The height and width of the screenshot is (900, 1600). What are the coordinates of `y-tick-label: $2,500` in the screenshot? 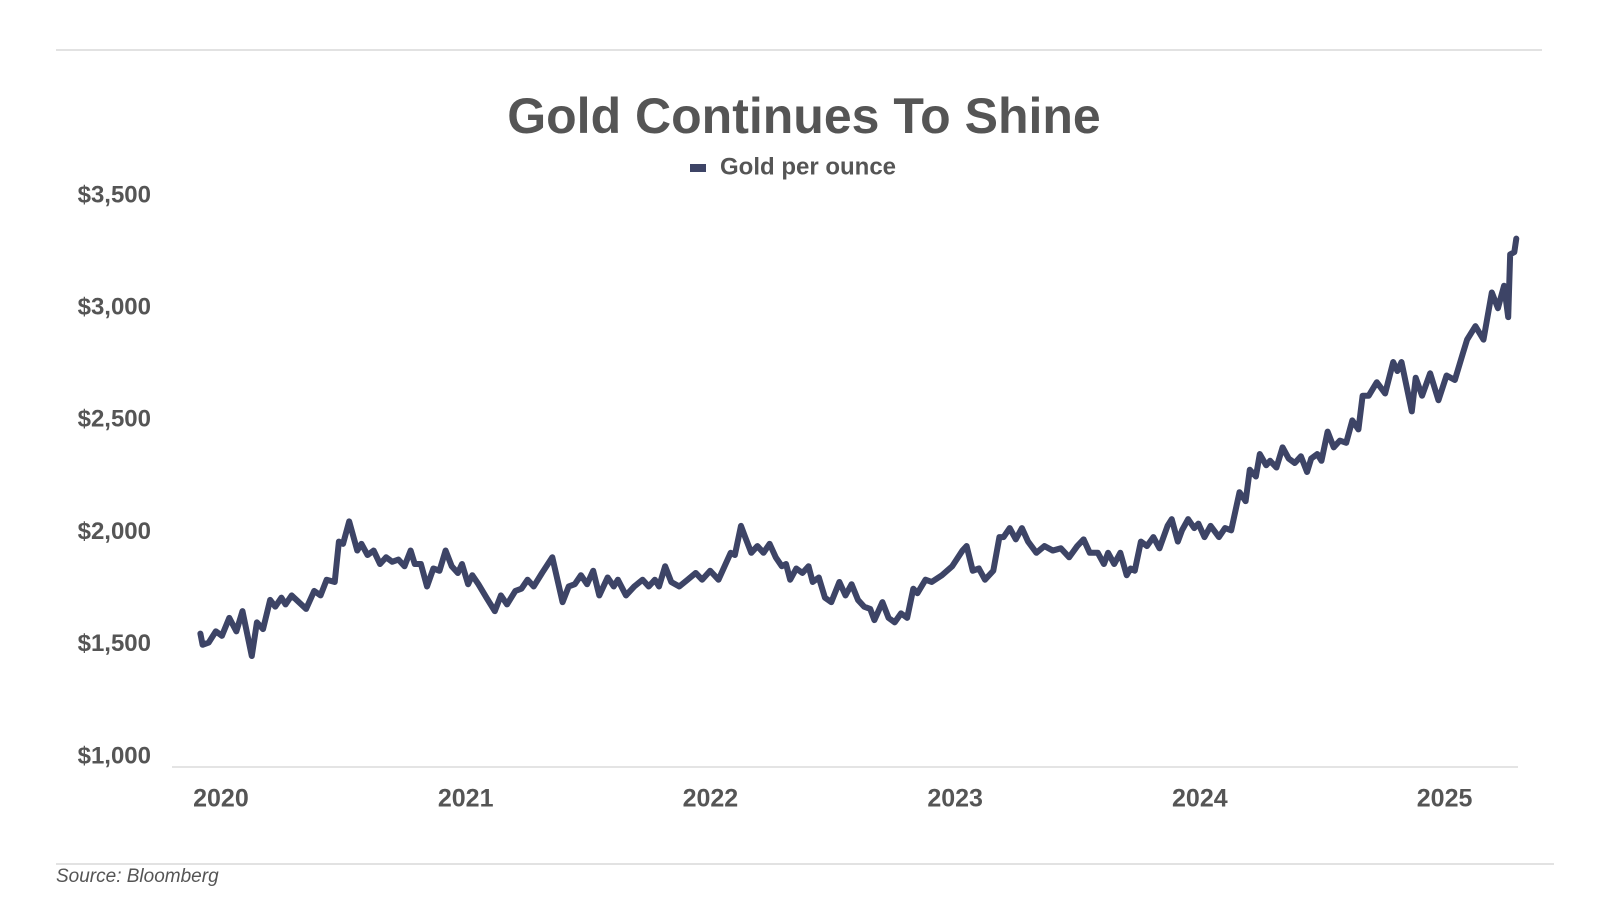 It's located at (114, 419).